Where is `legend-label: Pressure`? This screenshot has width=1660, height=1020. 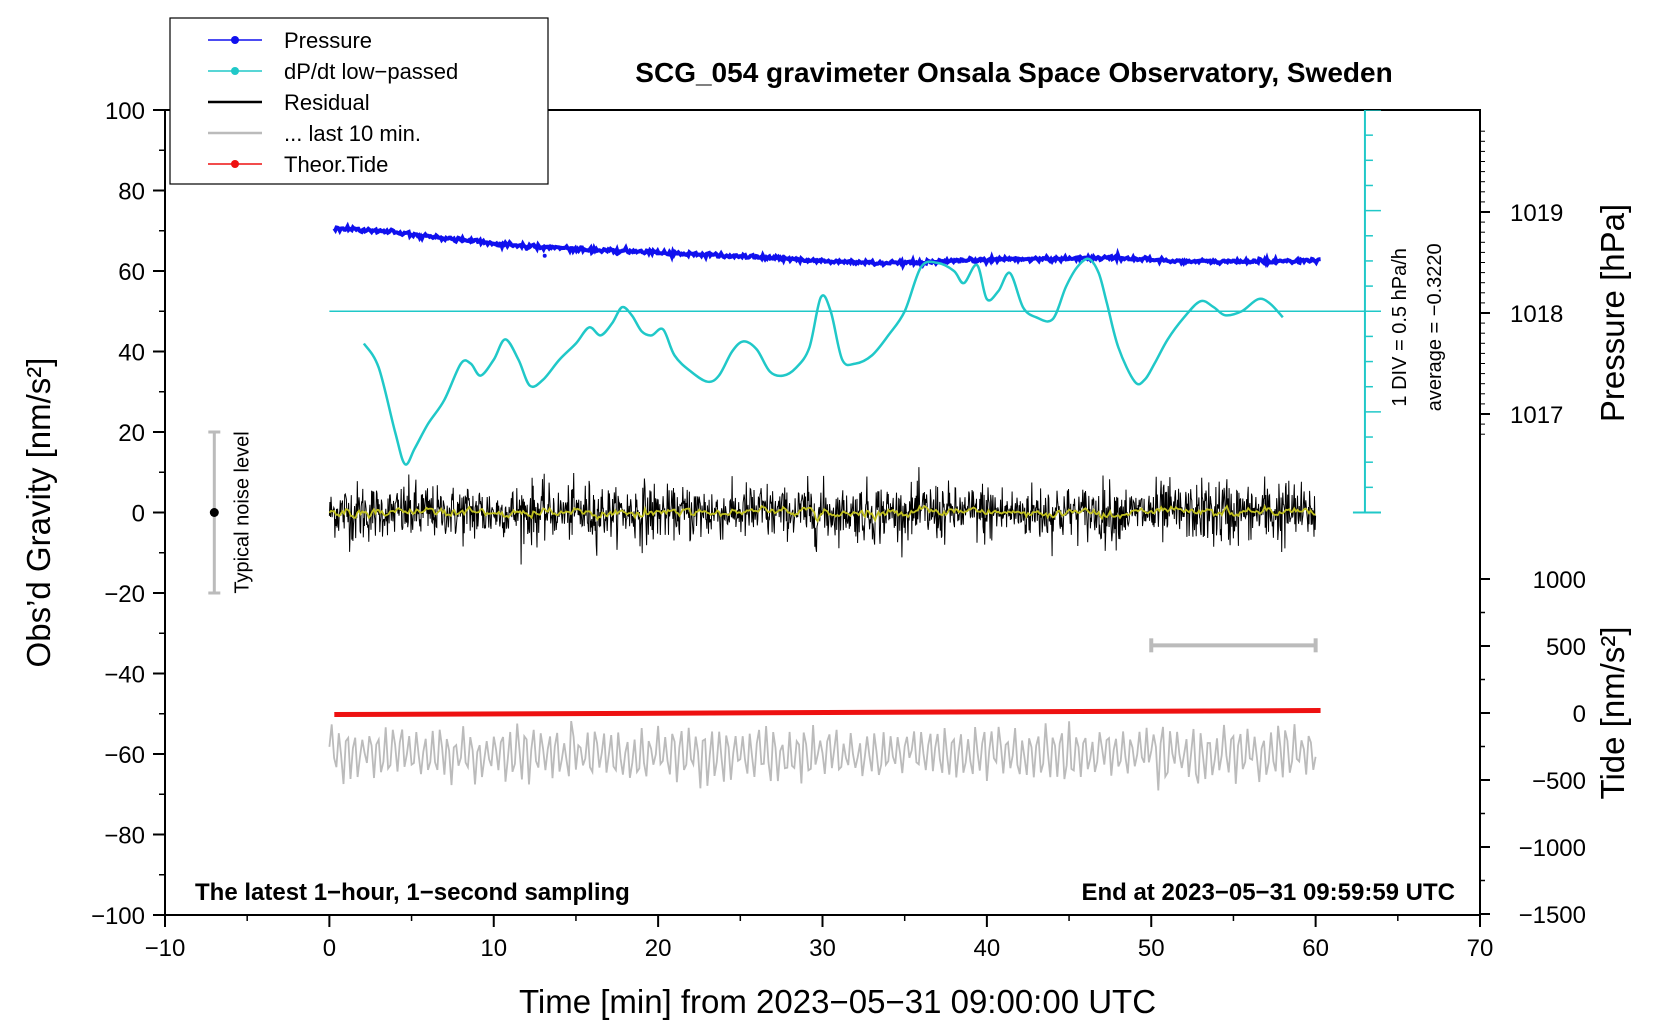
legend-label: Pressure is located at coordinates (328, 40).